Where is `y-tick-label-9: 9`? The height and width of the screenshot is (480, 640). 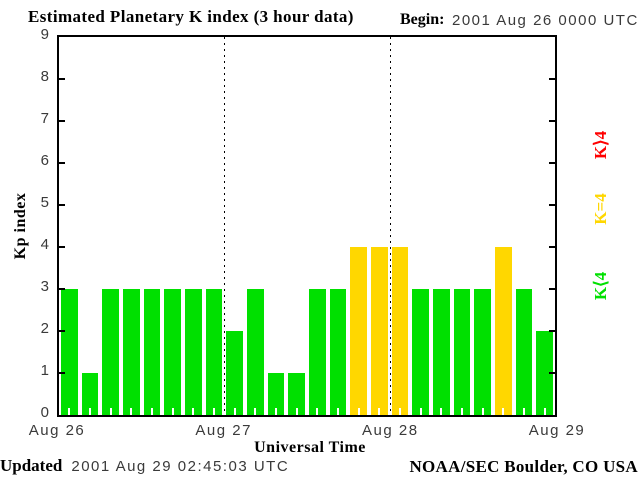
y-tick-label-9: 9 is located at coordinates (45, 34).